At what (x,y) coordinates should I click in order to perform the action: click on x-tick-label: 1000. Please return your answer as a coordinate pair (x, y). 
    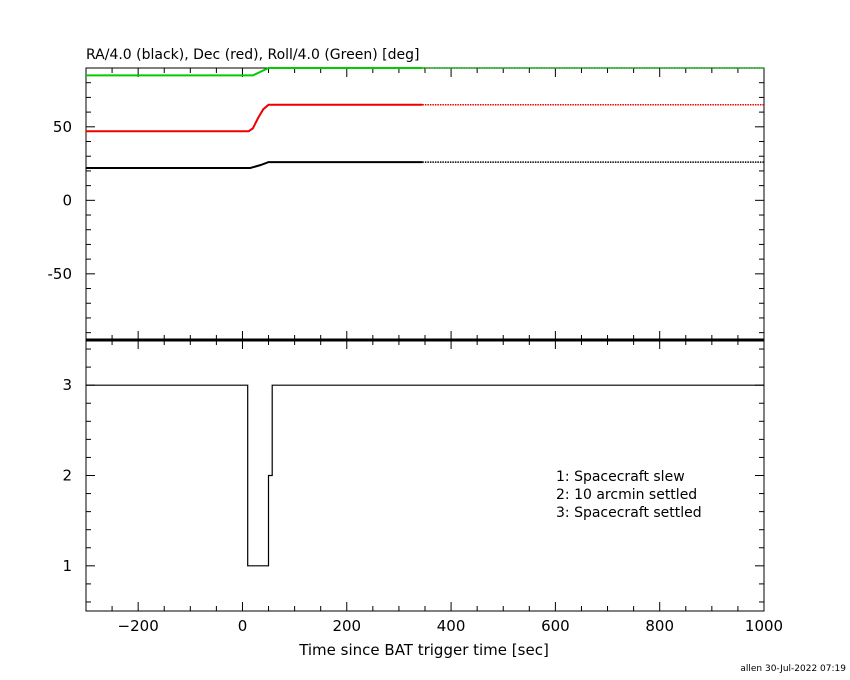
    Looking at the image, I should click on (764, 626).